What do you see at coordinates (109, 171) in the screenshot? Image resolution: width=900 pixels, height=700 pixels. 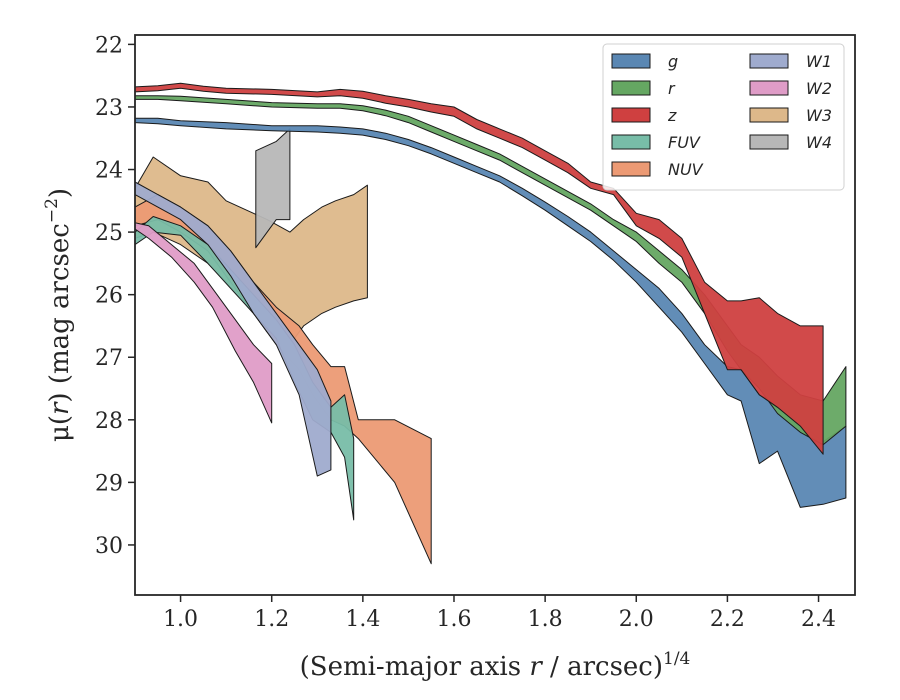 I see `y-tick-label: 24` at bounding box center [109, 171].